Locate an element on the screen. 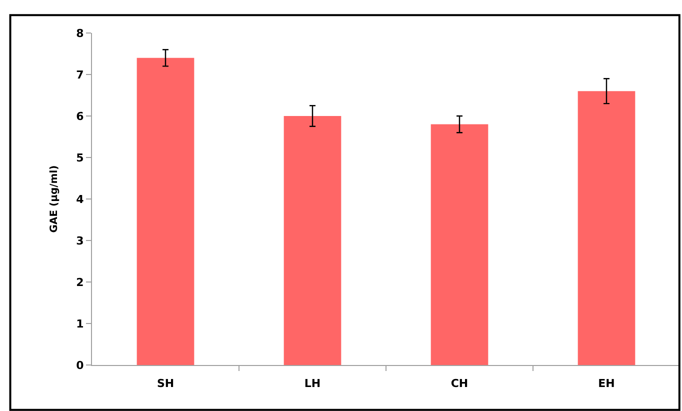 The width and height of the screenshot is (682, 411). y-tick-label: 1 is located at coordinates (80, 323).